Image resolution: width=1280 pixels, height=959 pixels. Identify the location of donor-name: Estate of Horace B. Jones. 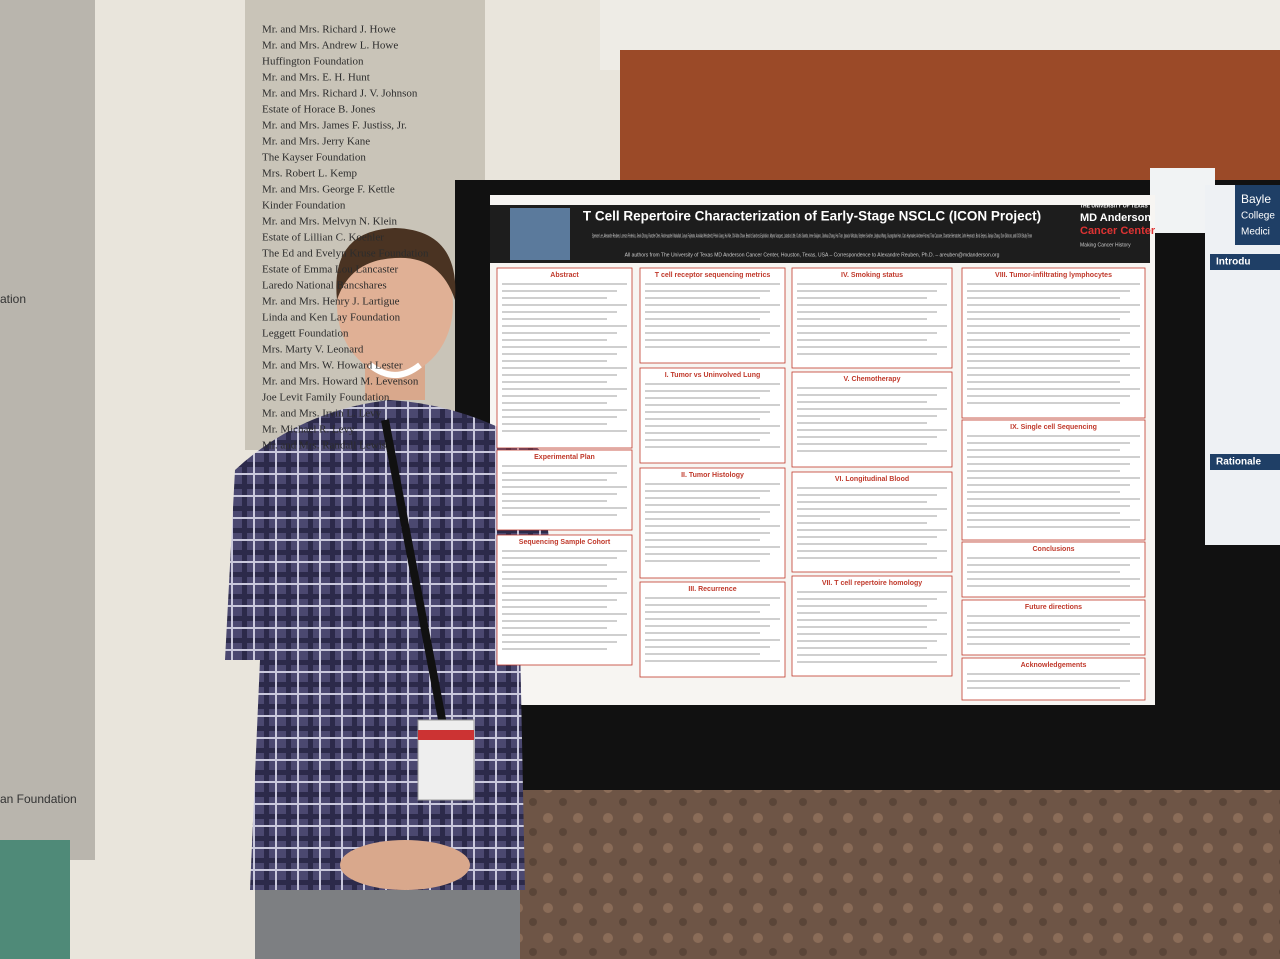
(318, 110).